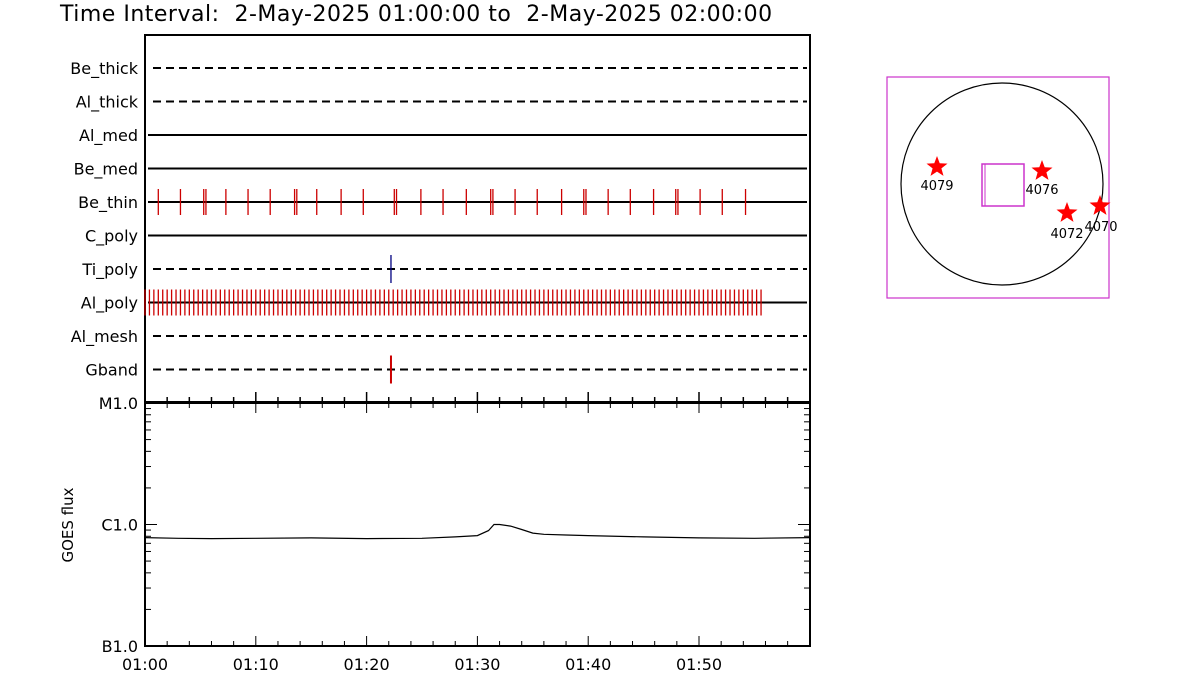 This screenshot has height=700, width=1200. I want to click on active-region-label: 4079, so click(936, 186).